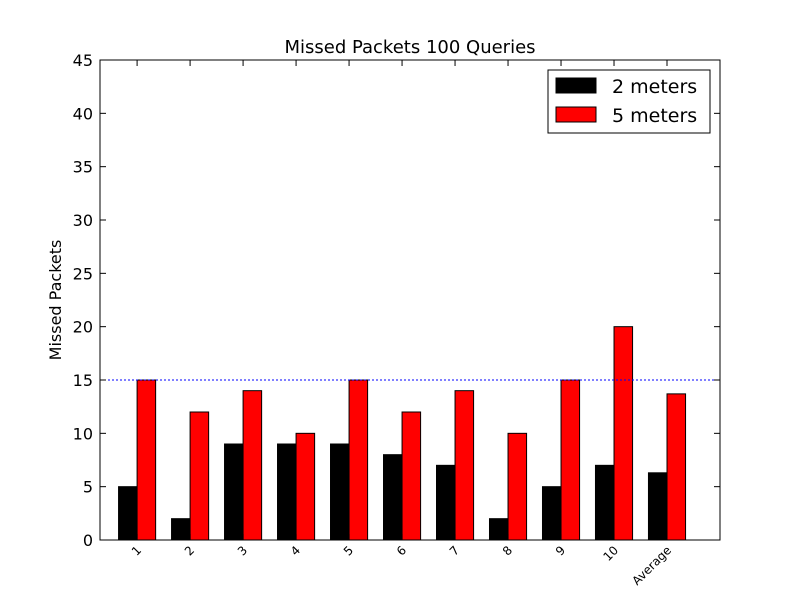 The width and height of the screenshot is (800, 604). What do you see at coordinates (629, 101) in the screenshot?
I see `legend: 2 meters 5 meters` at bounding box center [629, 101].